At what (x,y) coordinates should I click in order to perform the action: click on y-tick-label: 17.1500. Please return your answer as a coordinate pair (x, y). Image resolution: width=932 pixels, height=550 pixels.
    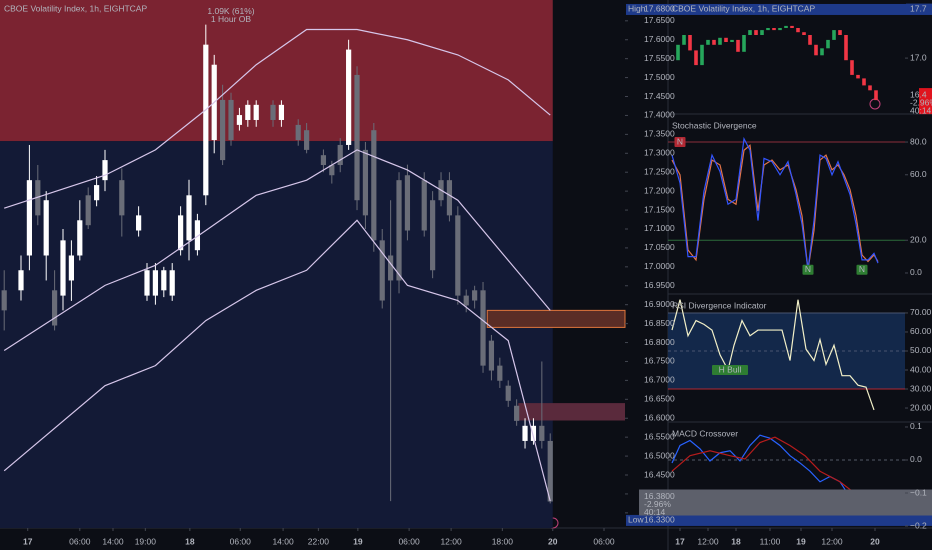
    Looking at the image, I should click on (659, 209).